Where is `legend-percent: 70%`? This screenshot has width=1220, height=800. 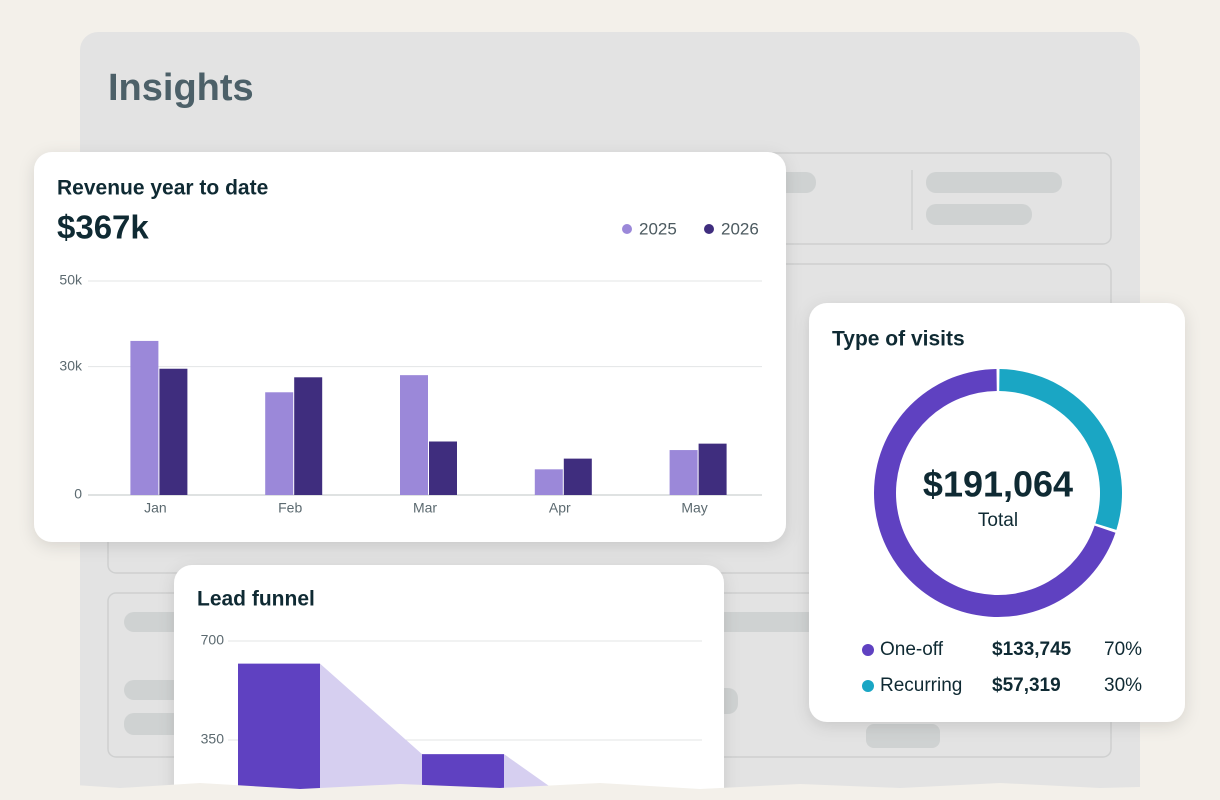 legend-percent: 70% is located at coordinates (1123, 649).